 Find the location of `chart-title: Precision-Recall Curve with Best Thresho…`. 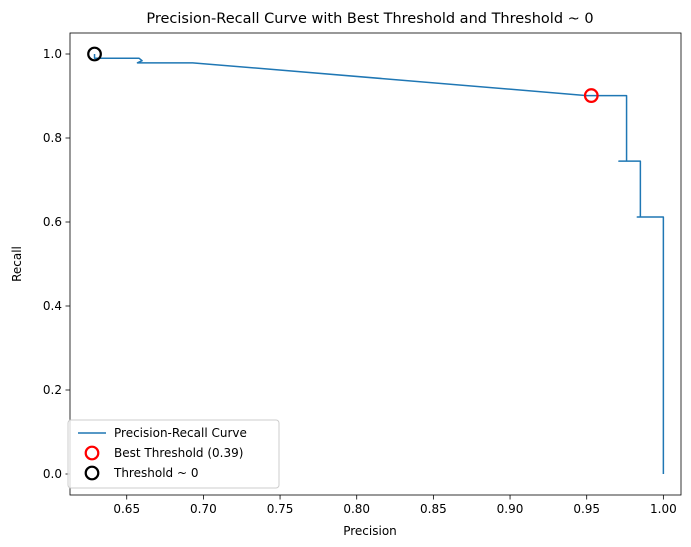

chart-title: Precision-Recall Curve with Best Thresho… is located at coordinates (369, 19).